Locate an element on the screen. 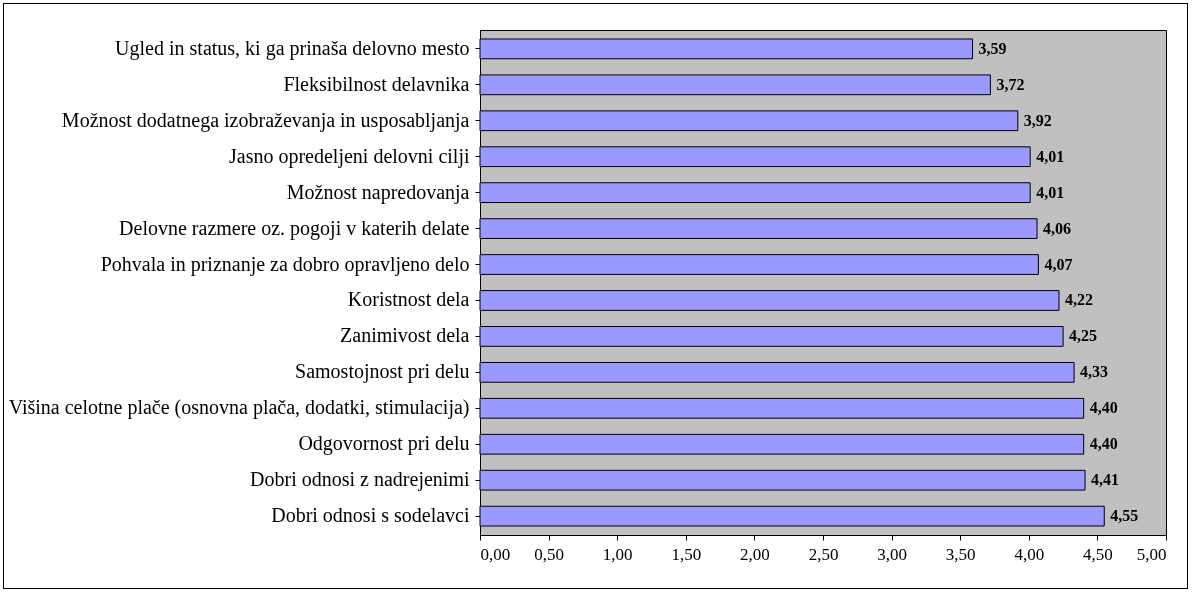  data-label: 4,55 is located at coordinates (1124, 516).